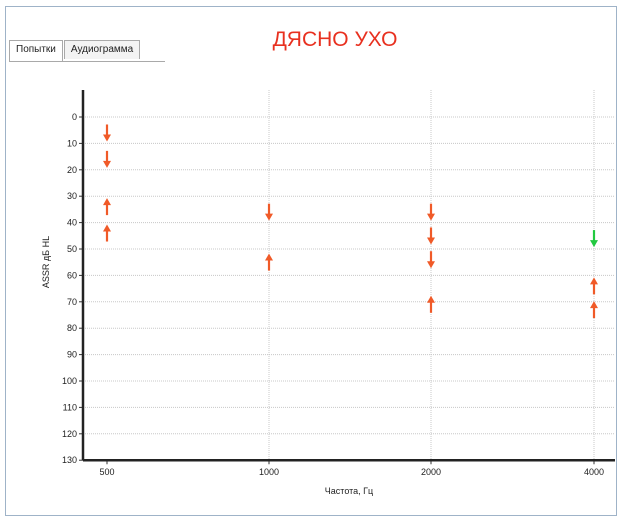  I want to click on y-tick-label: 90, so click(72, 355).